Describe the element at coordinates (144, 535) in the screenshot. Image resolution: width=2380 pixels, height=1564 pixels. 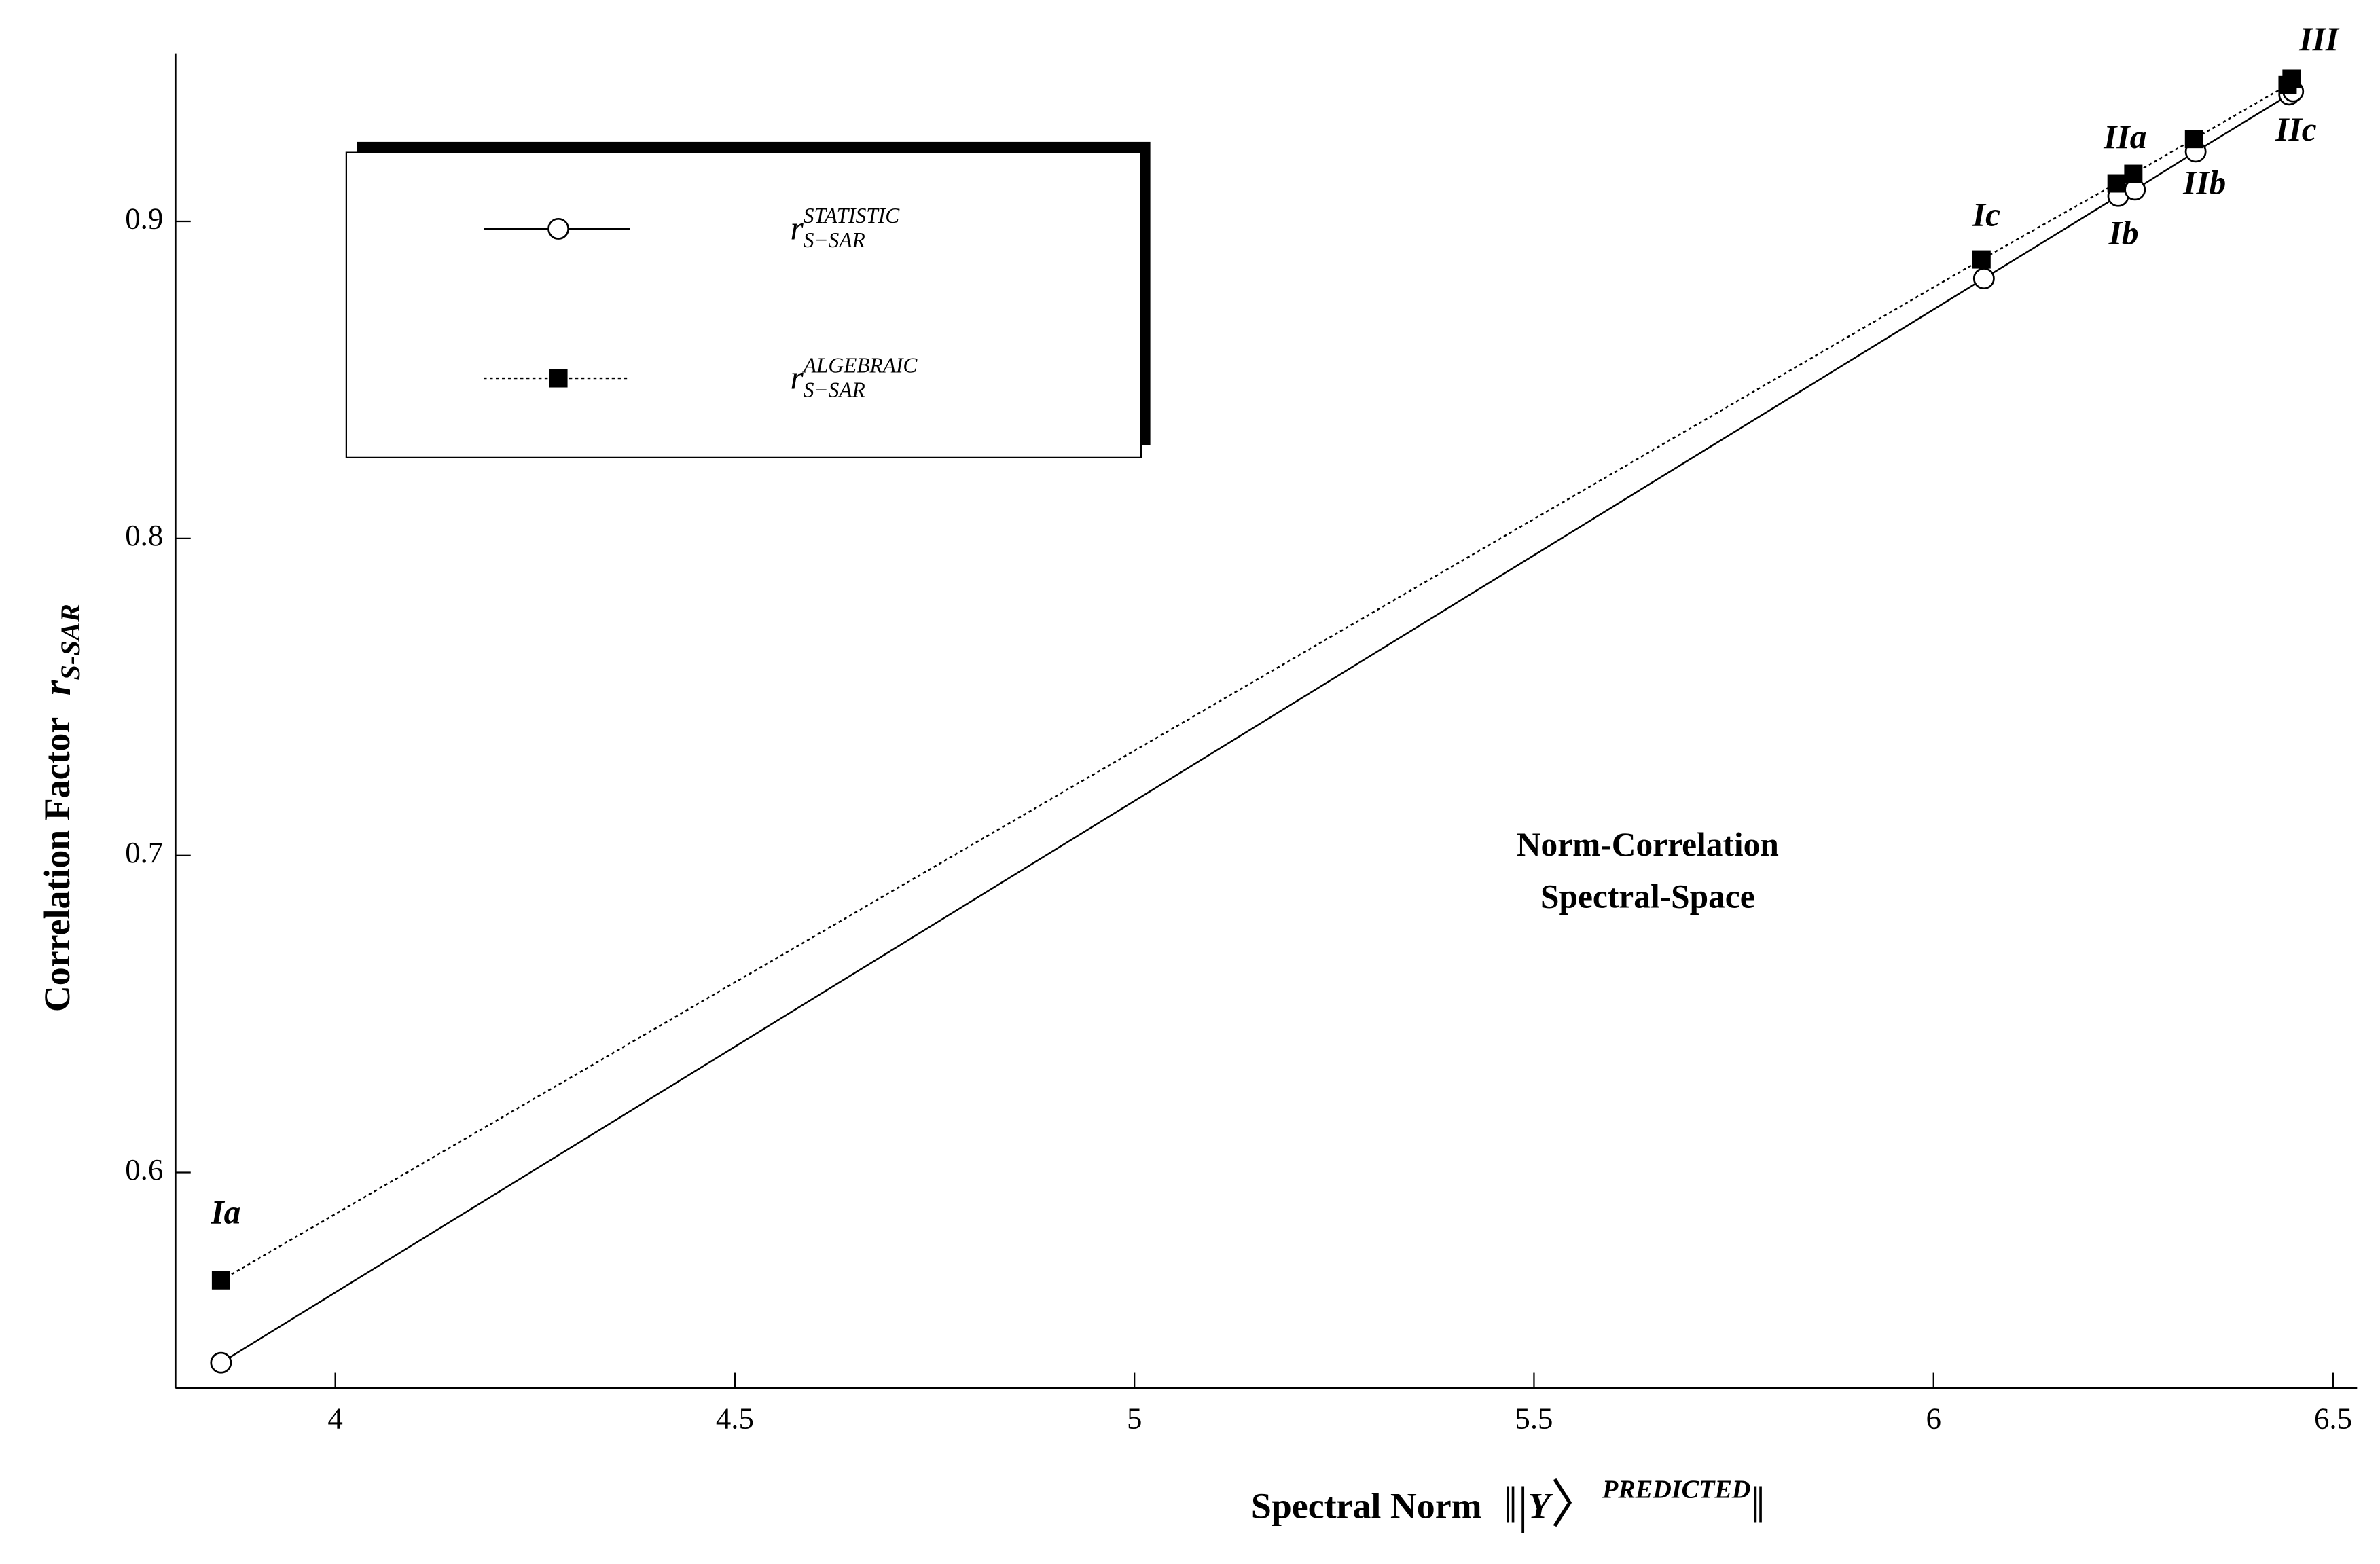
I see `y-tick-label: 0.8` at that location.